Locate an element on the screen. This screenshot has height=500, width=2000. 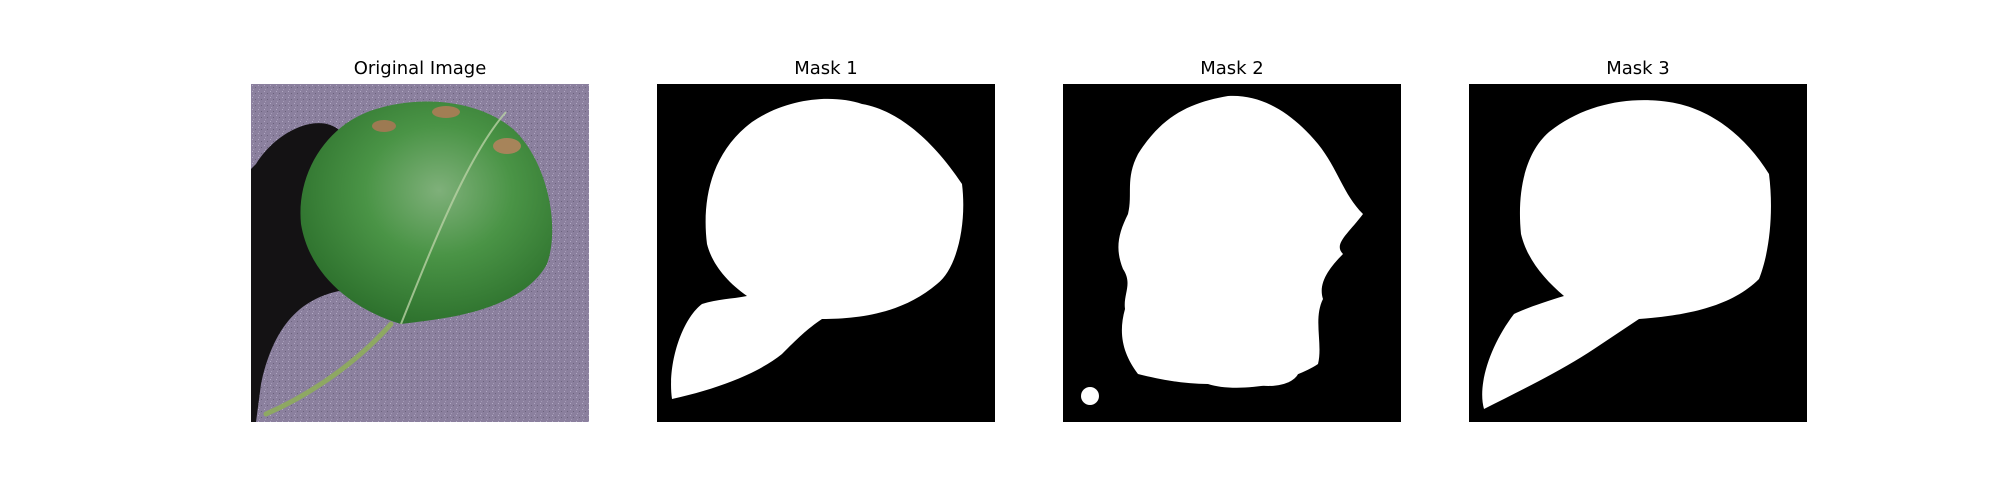
mask-2-title: Mask 2 is located at coordinates (1232, 68).